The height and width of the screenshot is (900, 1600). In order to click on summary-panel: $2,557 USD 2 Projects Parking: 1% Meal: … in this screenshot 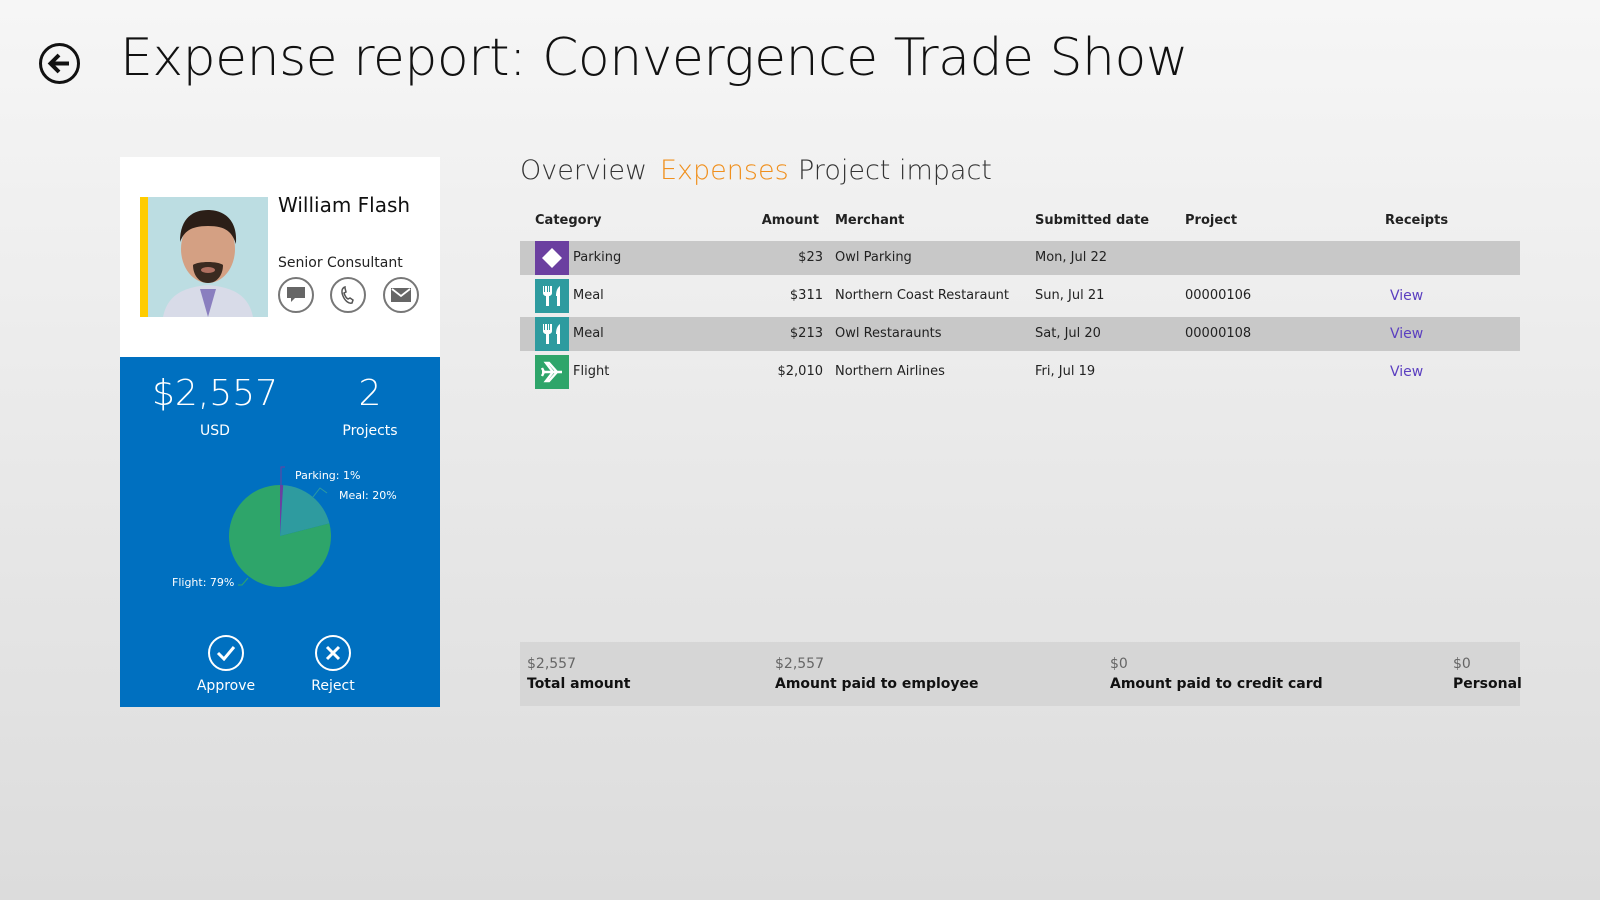, I will do `click(280, 532)`.